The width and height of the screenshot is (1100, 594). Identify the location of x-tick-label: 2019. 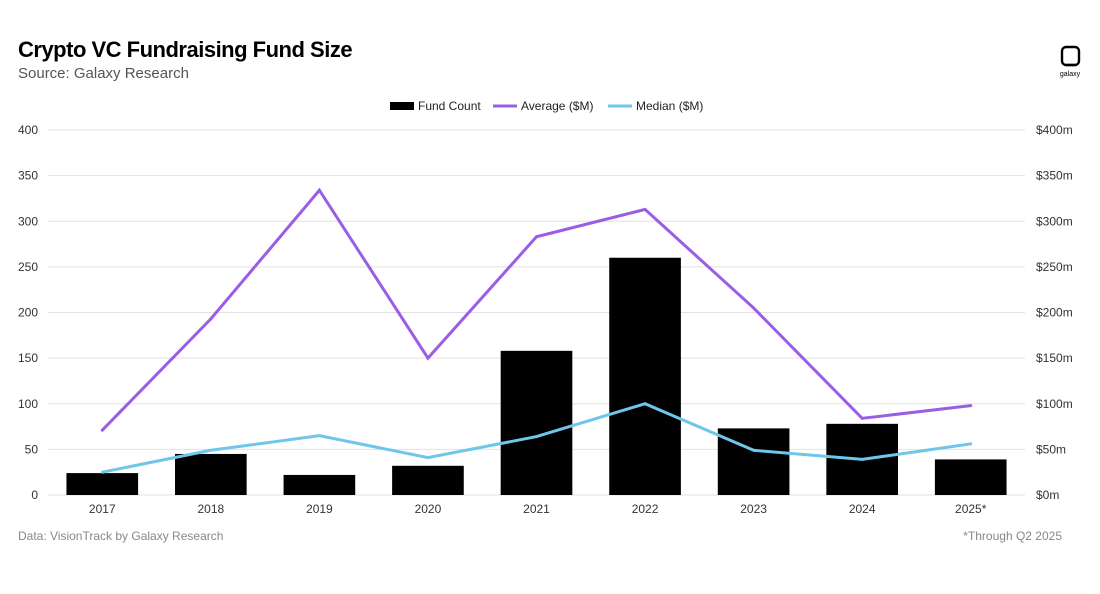
(319, 509).